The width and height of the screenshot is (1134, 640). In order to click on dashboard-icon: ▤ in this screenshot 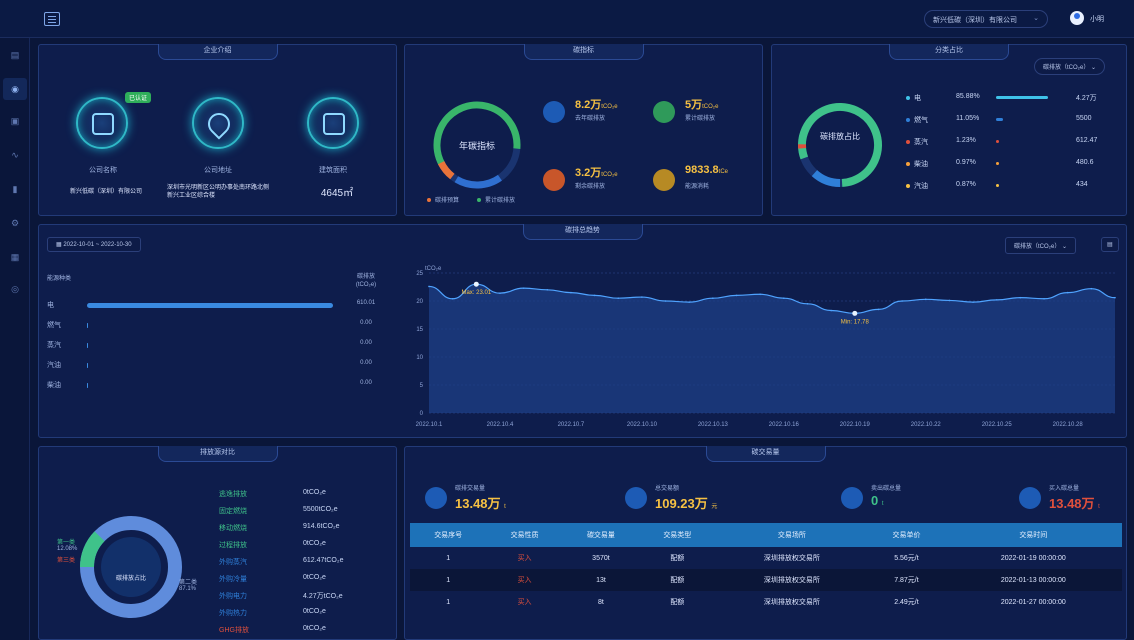, I will do `click(15, 55)`.